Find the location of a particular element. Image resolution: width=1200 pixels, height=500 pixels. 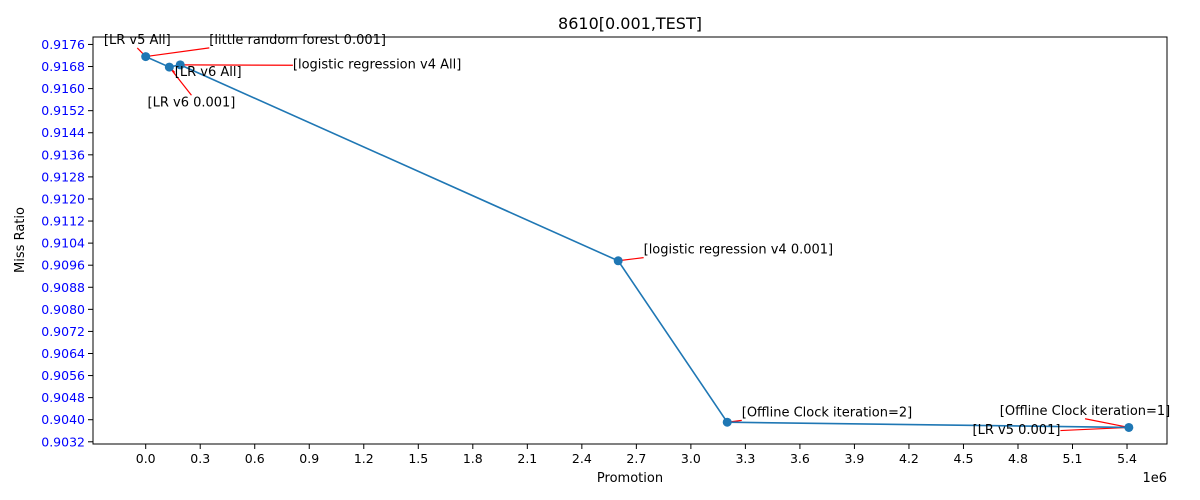

x-tick-label: 2.1 is located at coordinates (527, 458).